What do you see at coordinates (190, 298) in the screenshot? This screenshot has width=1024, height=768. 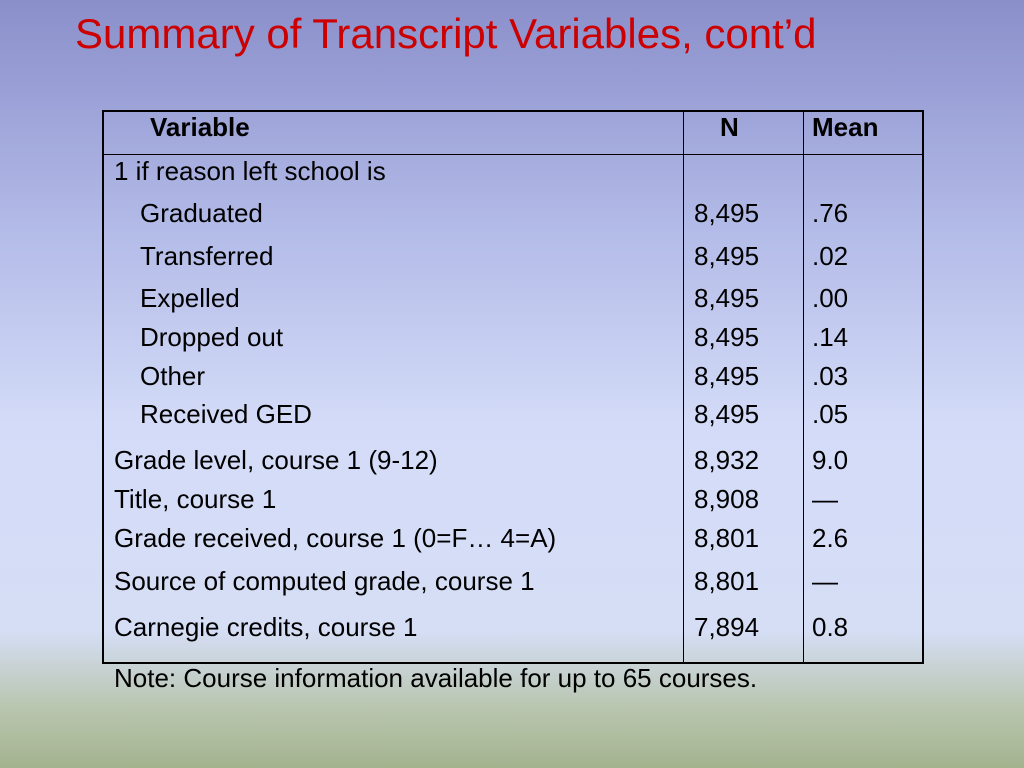 I see `cell-variable: Expelled` at bounding box center [190, 298].